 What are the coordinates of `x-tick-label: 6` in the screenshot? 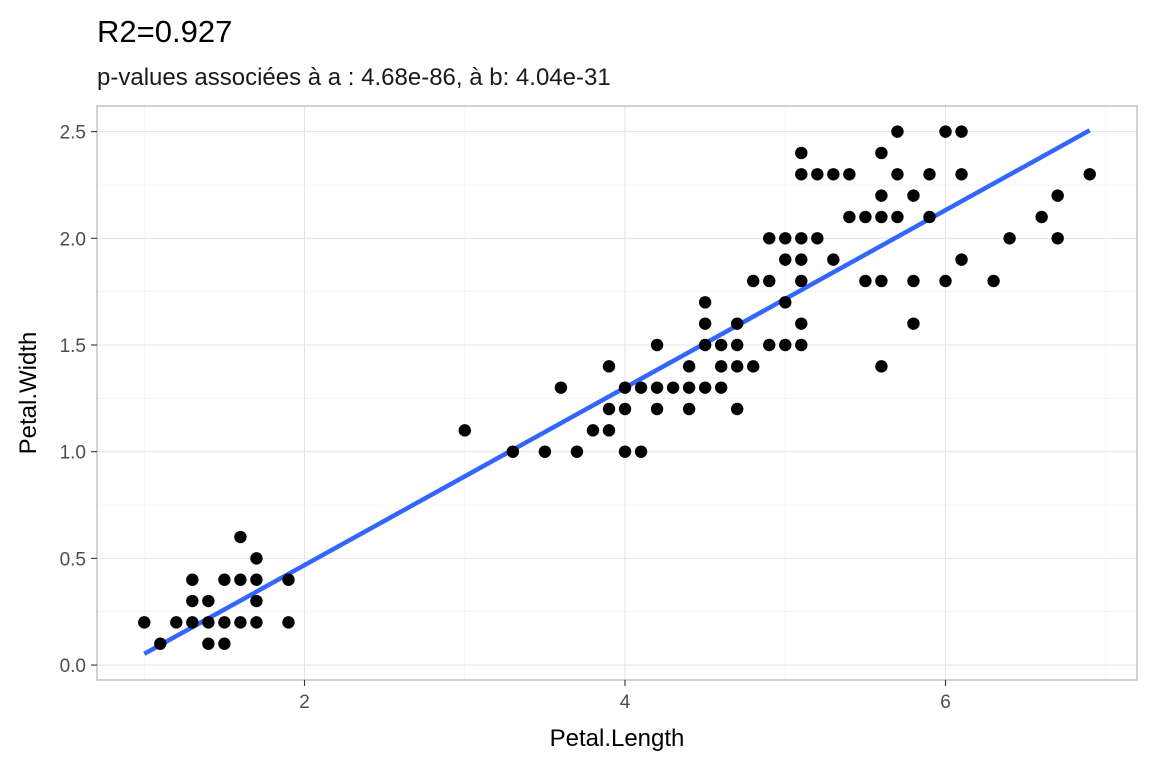 It's located at (945, 702).